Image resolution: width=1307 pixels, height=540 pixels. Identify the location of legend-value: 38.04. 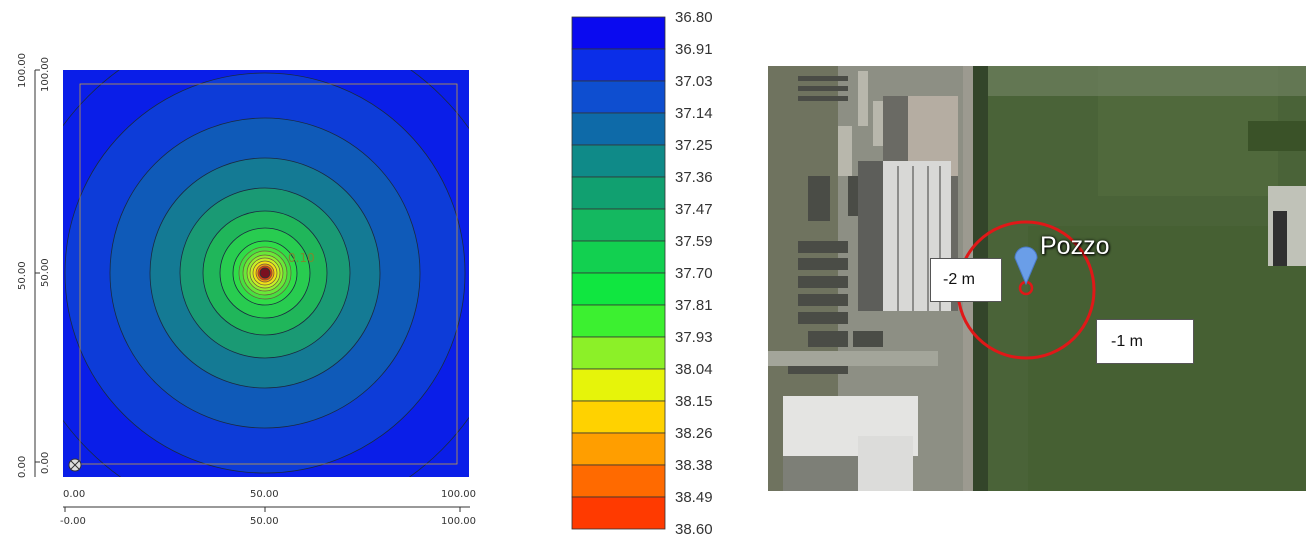
(694, 369).